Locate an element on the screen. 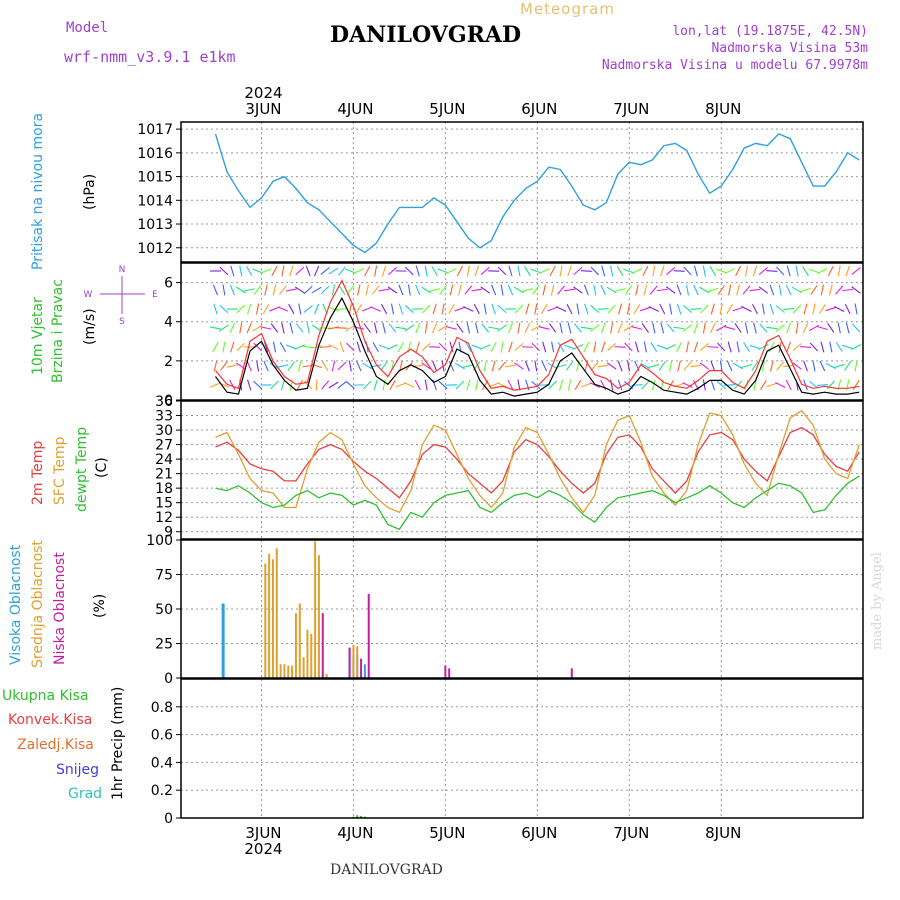  ytick-label: 6 is located at coordinates (168, 284).